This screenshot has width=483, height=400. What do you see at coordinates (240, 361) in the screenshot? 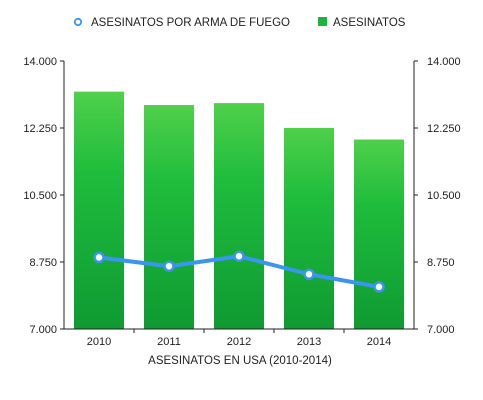
I see `x-axis-label: ASESINATOS EN USA (2010-2014)` at bounding box center [240, 361].